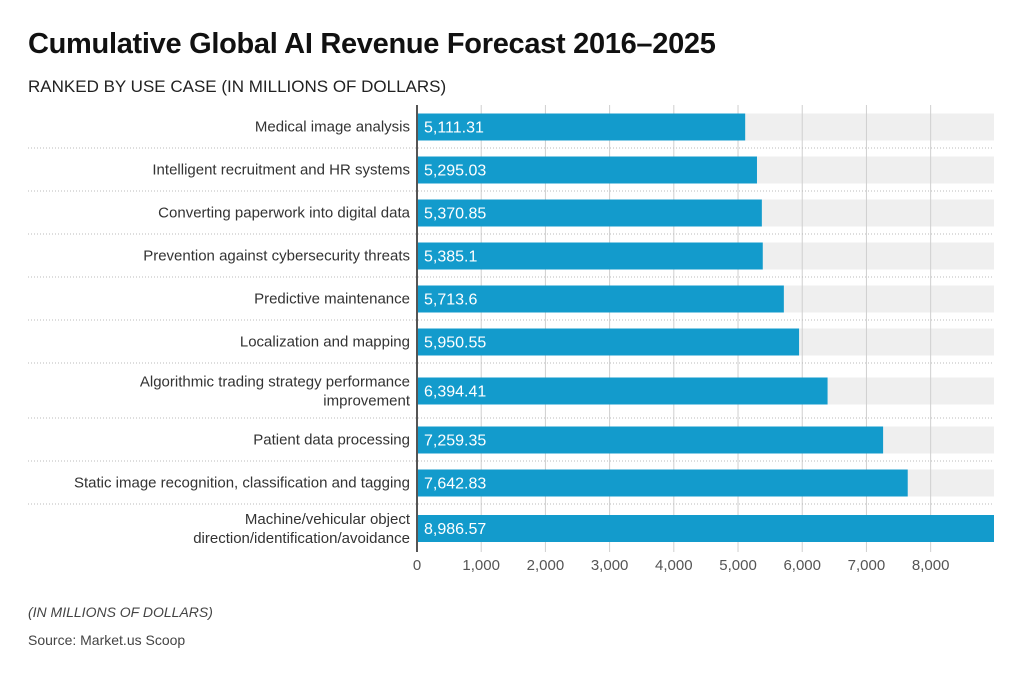 The height and width of the screenshot is (677, 1024). What do you see at coordinates (276, 256) in the screenshot?
I see `category-label: Prevention against cybersecurity threats` at bounding box center [276, 256].